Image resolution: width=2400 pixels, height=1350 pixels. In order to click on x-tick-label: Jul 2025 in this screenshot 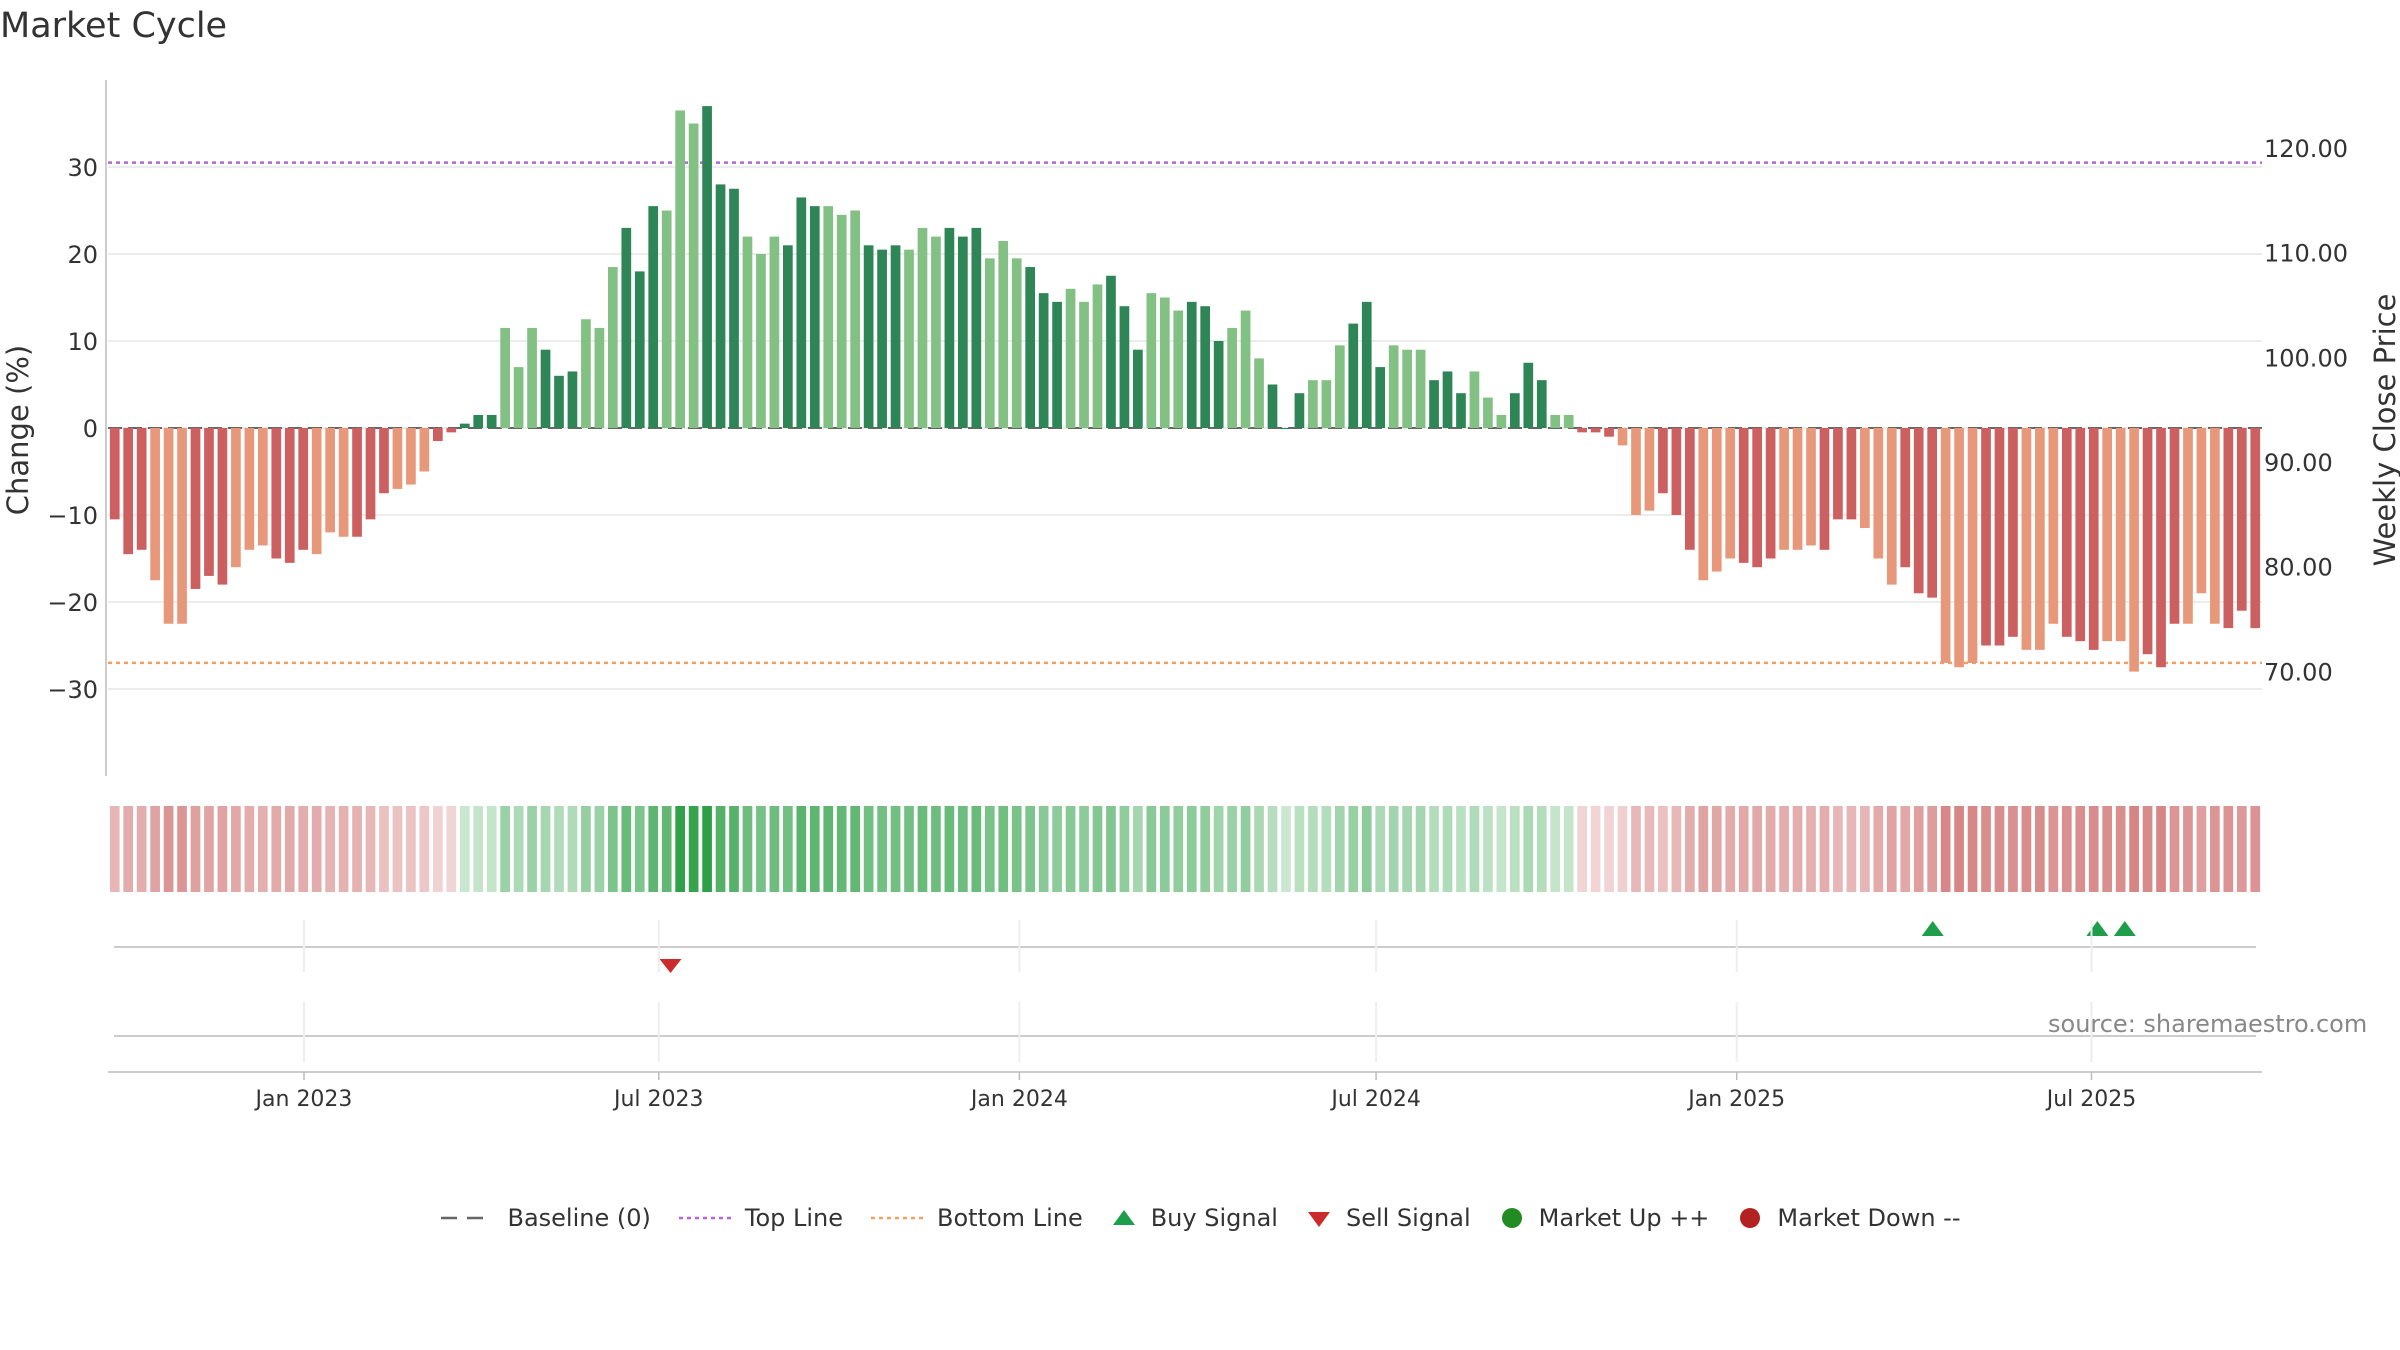, I will do `click(2091, 1099)`.